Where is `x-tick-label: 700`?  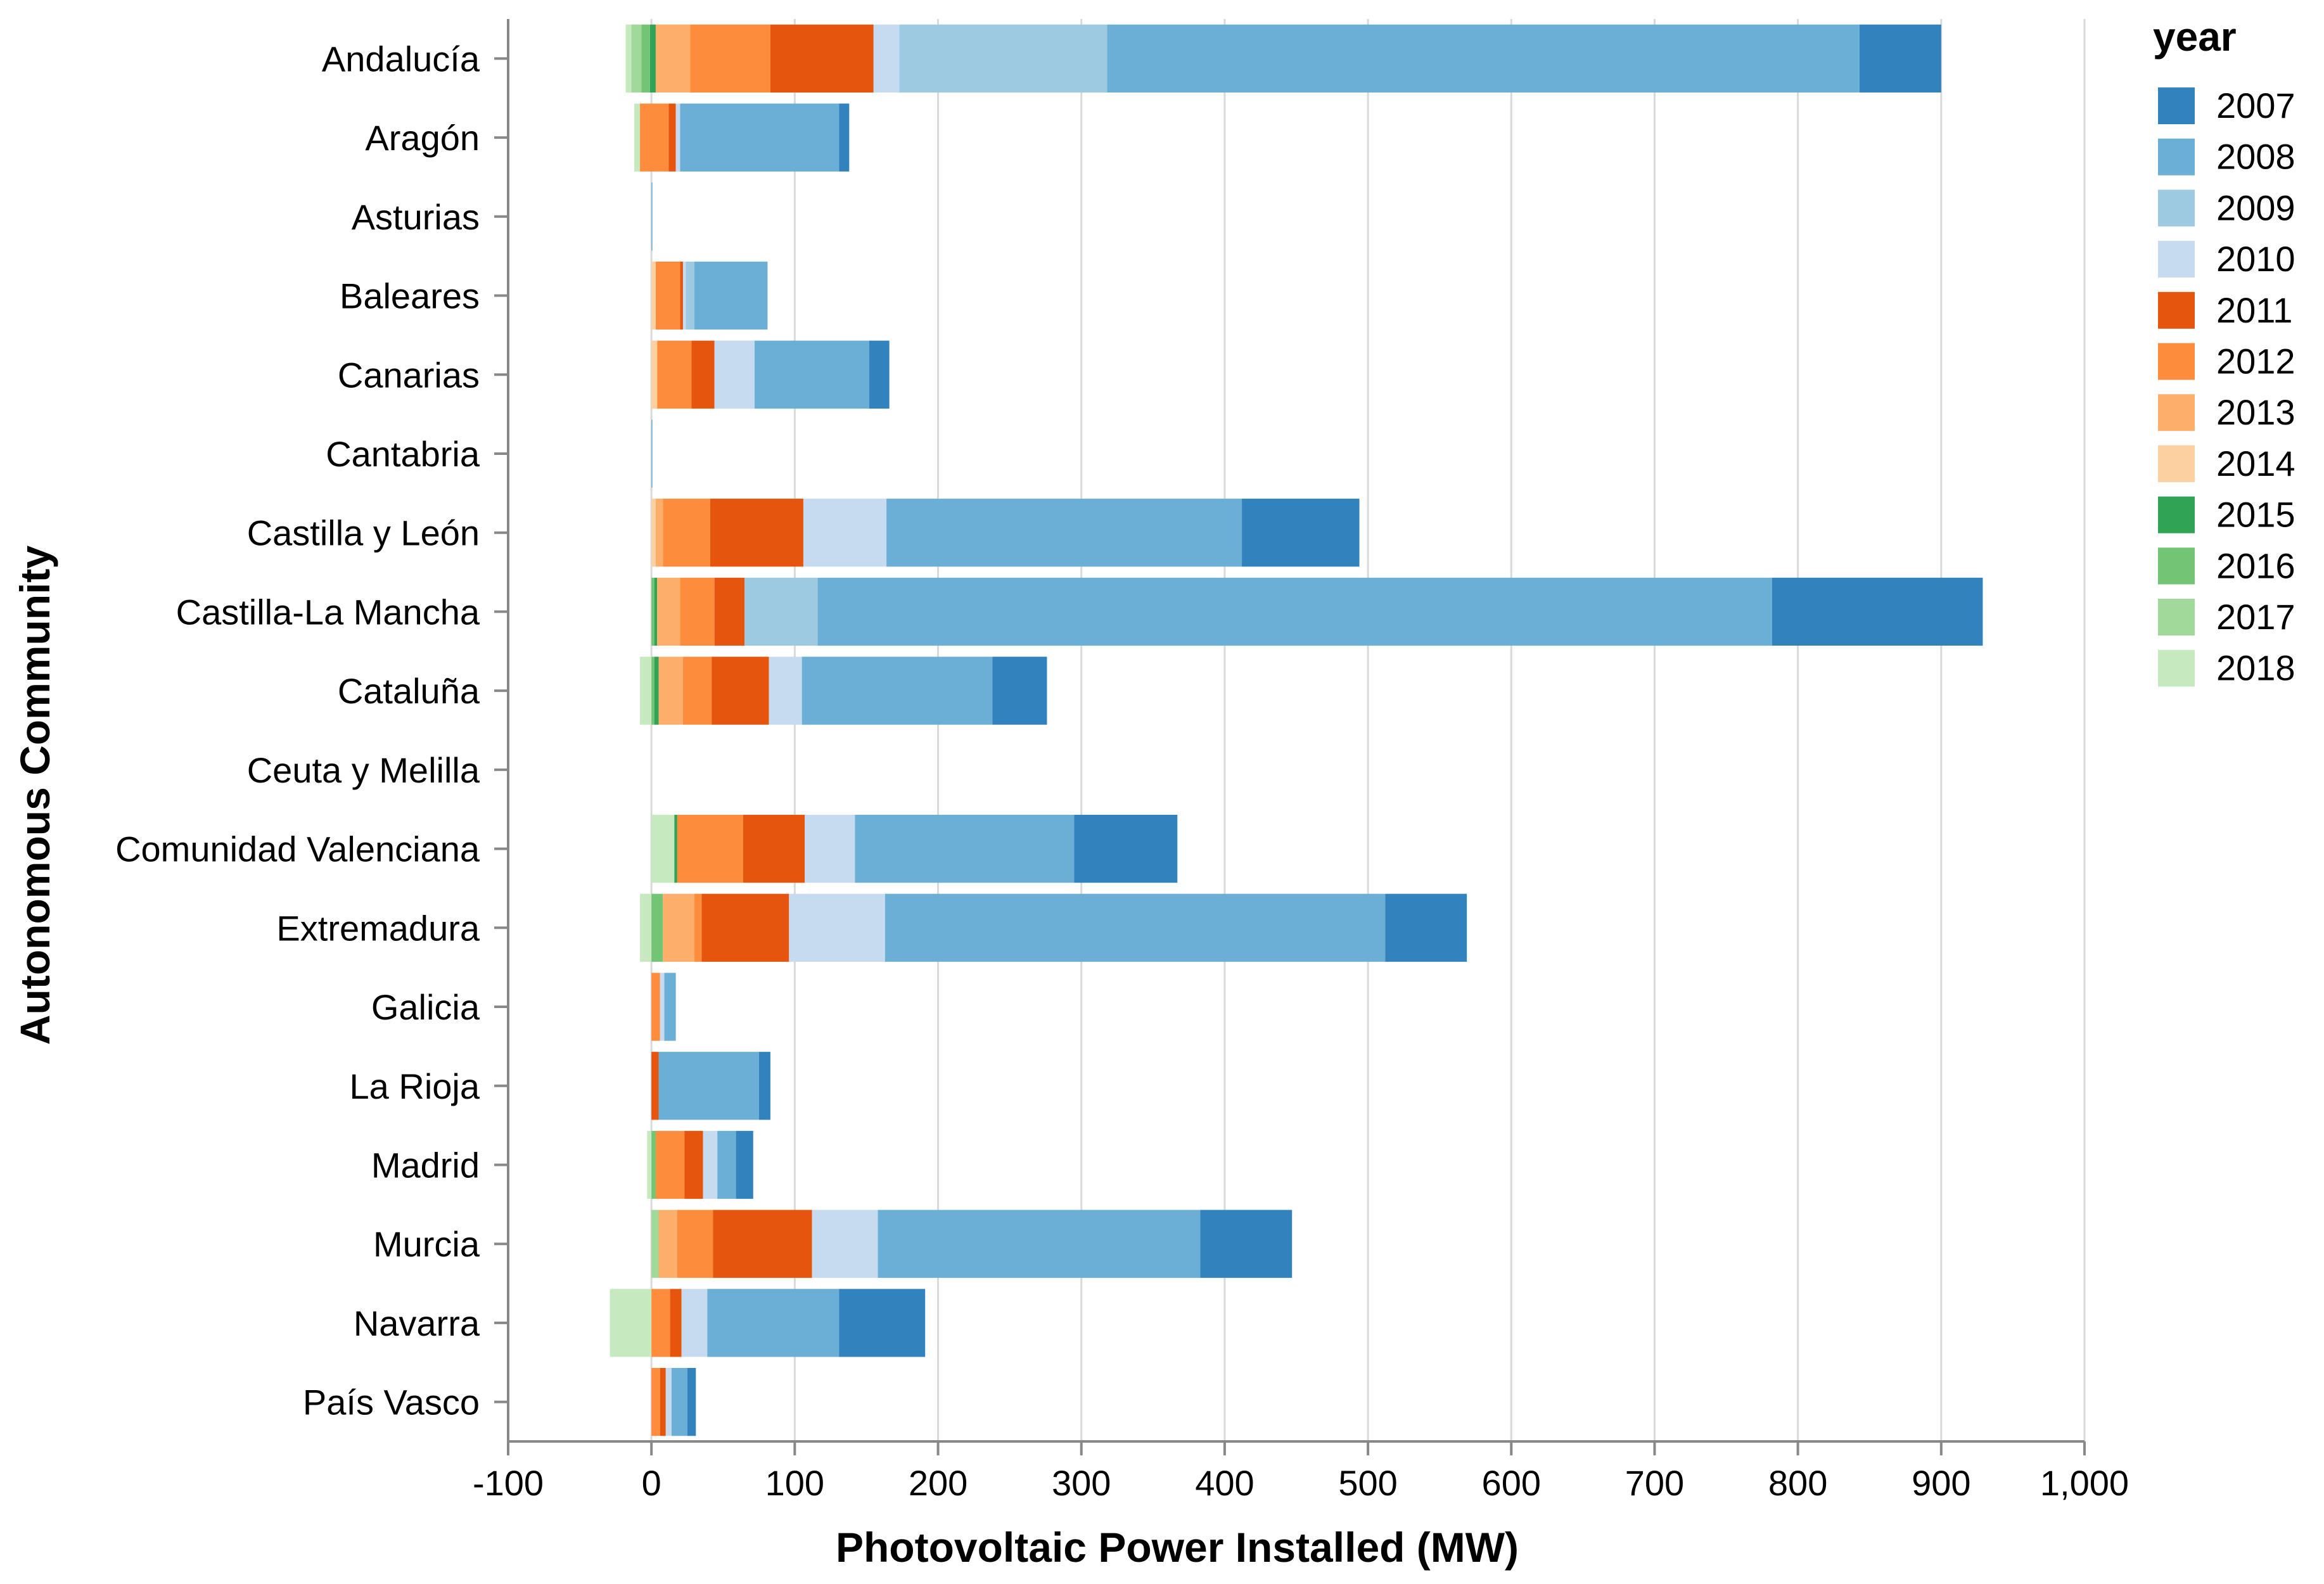 x-tick-label: 700 is located at coordinates (1654, 1483).